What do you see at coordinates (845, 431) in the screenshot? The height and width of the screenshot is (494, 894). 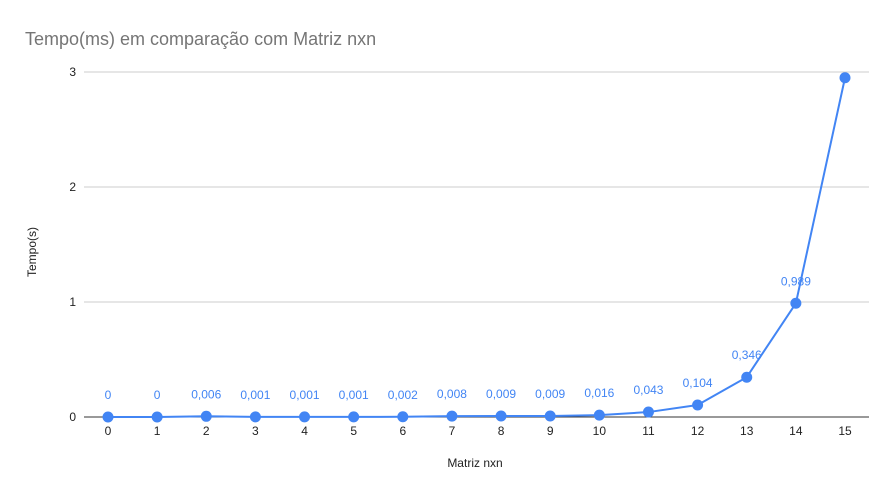 I see `x-tick-label: 15` at bounding box center [845, 431].